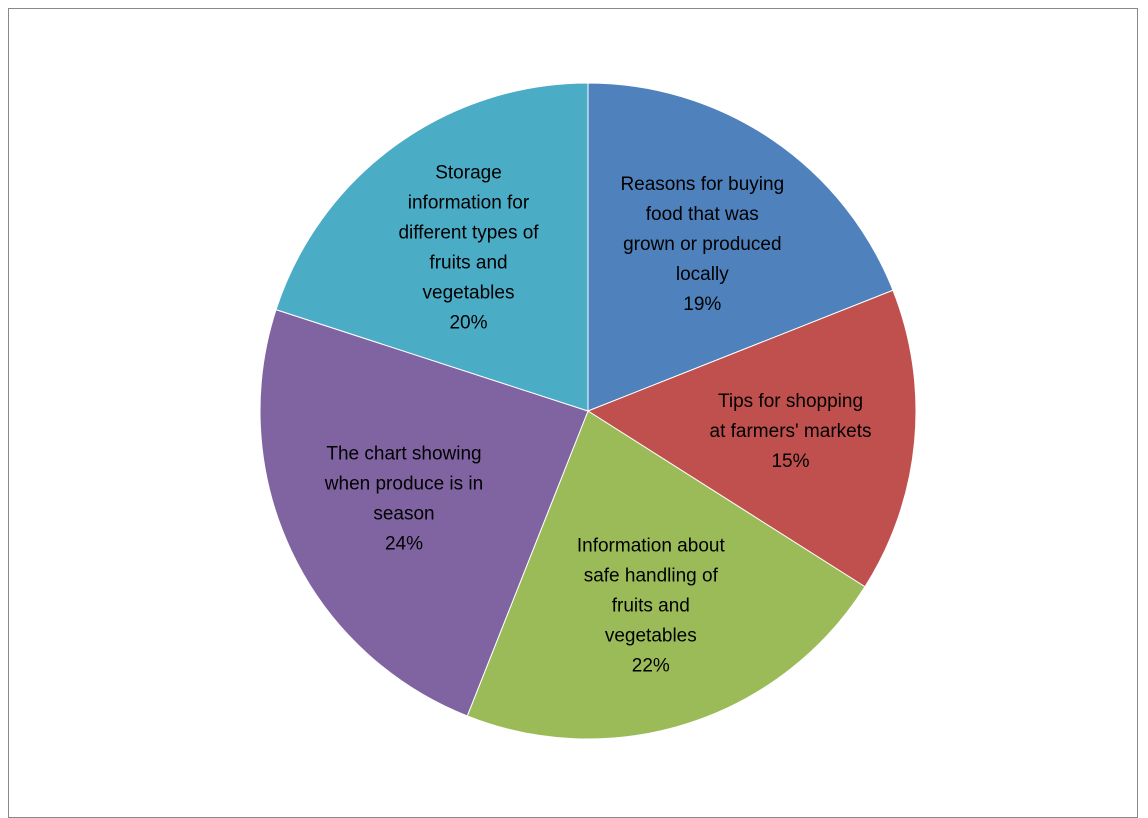 The image size is (1148, 818). I want to click on data-label-tips-for-shopping-at-farmers-markets: Tips for shopping at farmers' markets 15%, so click(791, 431).